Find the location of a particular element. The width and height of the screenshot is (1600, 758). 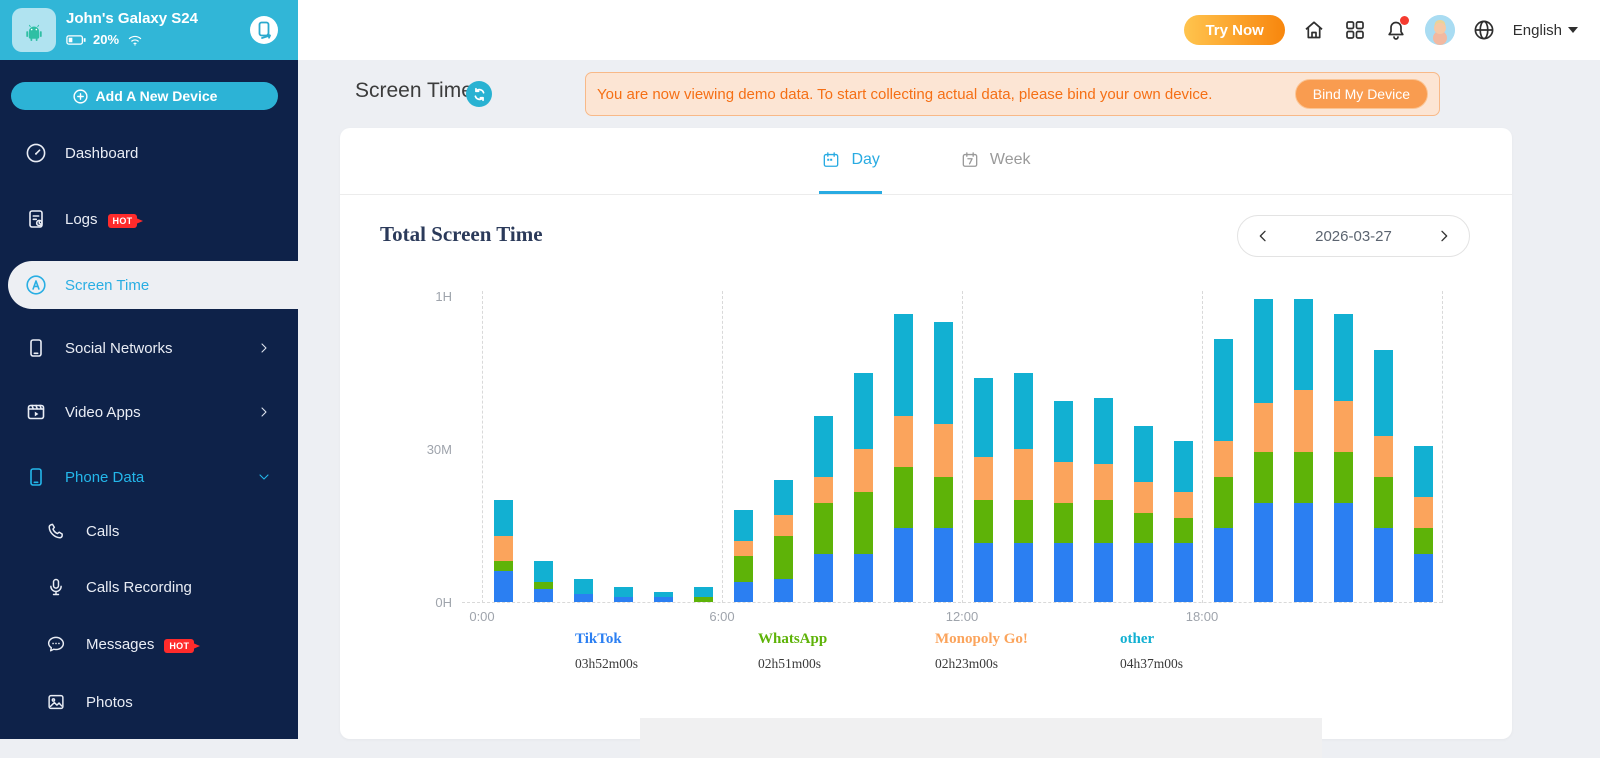

x-axis-label: 6:00 is located at coordinates (722, 616).